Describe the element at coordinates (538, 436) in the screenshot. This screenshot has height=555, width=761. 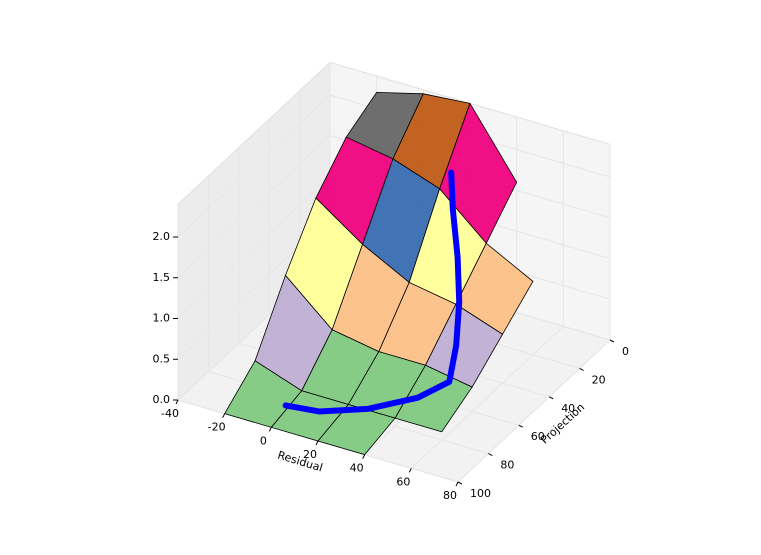
I see `y-tick-label: 60` at that location.